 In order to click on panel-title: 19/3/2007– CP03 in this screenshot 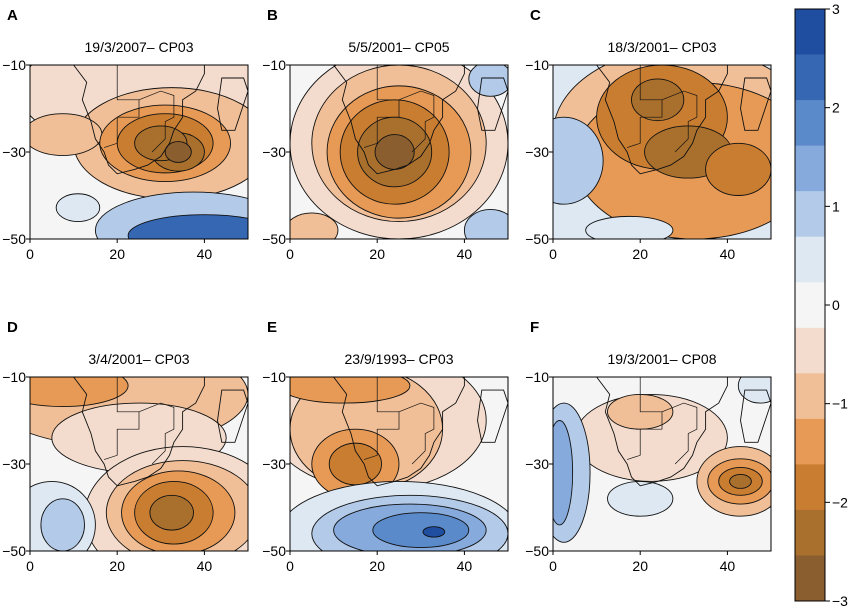, I will do `click(139, 47)`.